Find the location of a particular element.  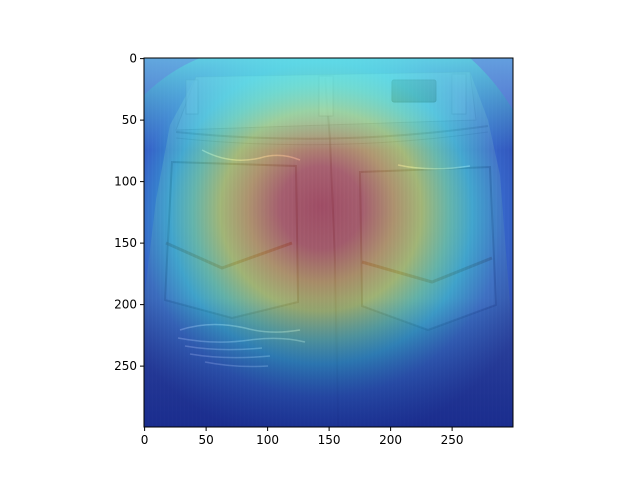

x-tick-label: 50 is located at coordinates (205, 440).